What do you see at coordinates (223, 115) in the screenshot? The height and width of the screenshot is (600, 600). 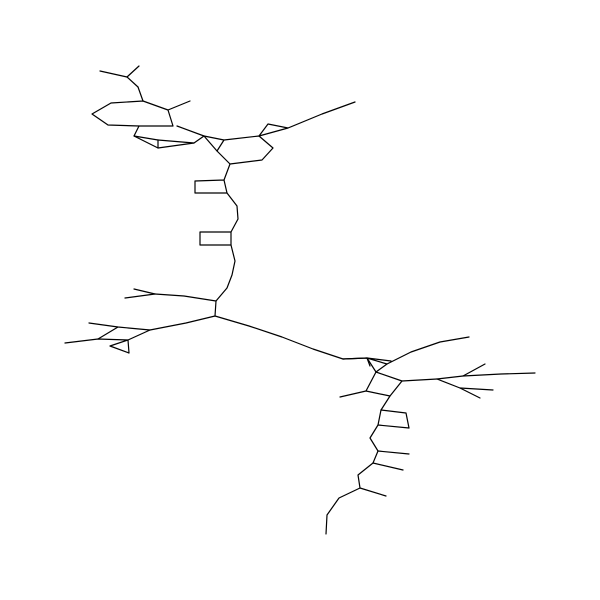 I see `upper-ring-system` at bounding box center [223, 115].